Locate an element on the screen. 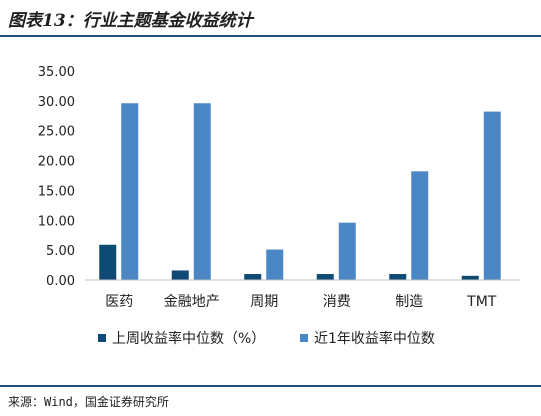  category-labels: 医药 金融地产 周期 消费 制造 TMT is located at coordinates (301, 302).